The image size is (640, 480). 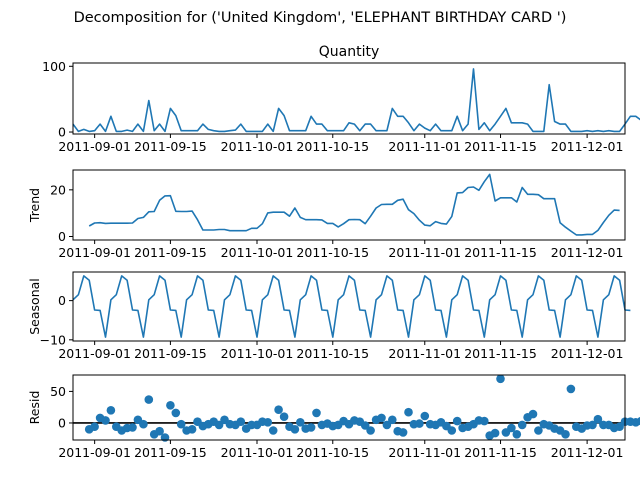 What do you see at coordinates (349, 52) in the screenshot?
I see `panel-title: Quantity` at bounding box center [349, 52].